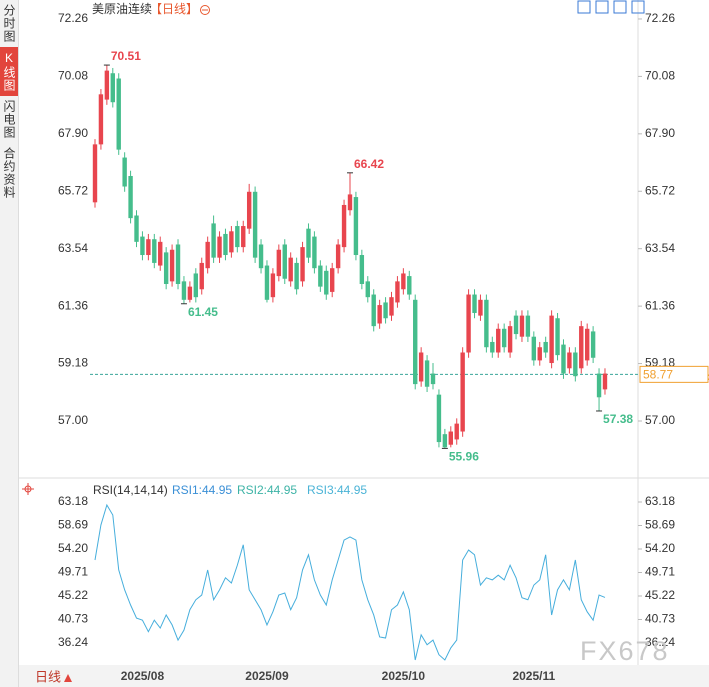 This screenshot has height=687, width=709. I want to click on y-tick-label: 36.24, so click(660, 642).